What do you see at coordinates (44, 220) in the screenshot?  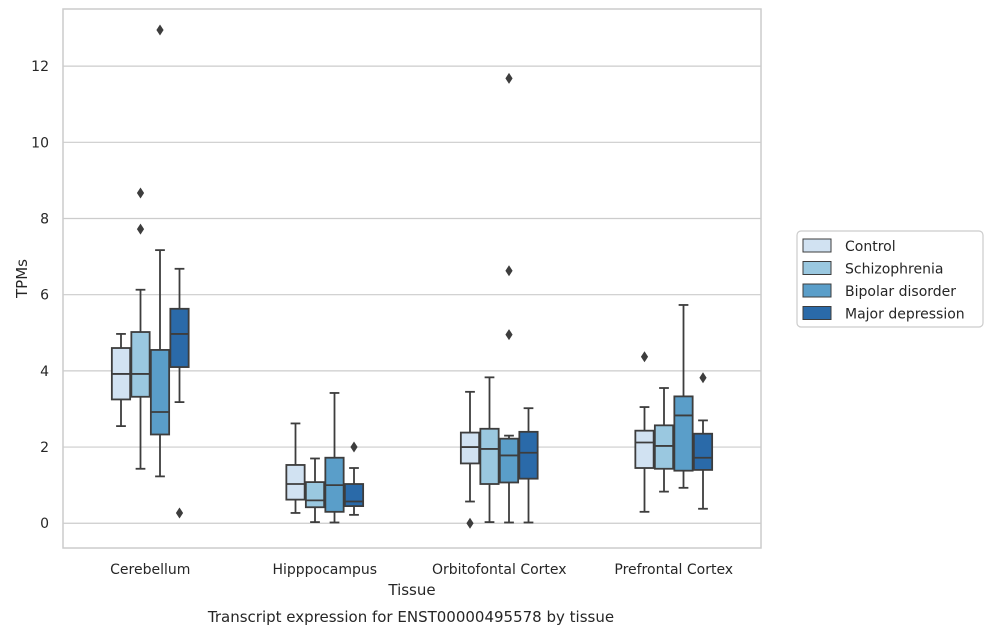 I see `y-tick-label: 8` at bounding box center [44, 220].